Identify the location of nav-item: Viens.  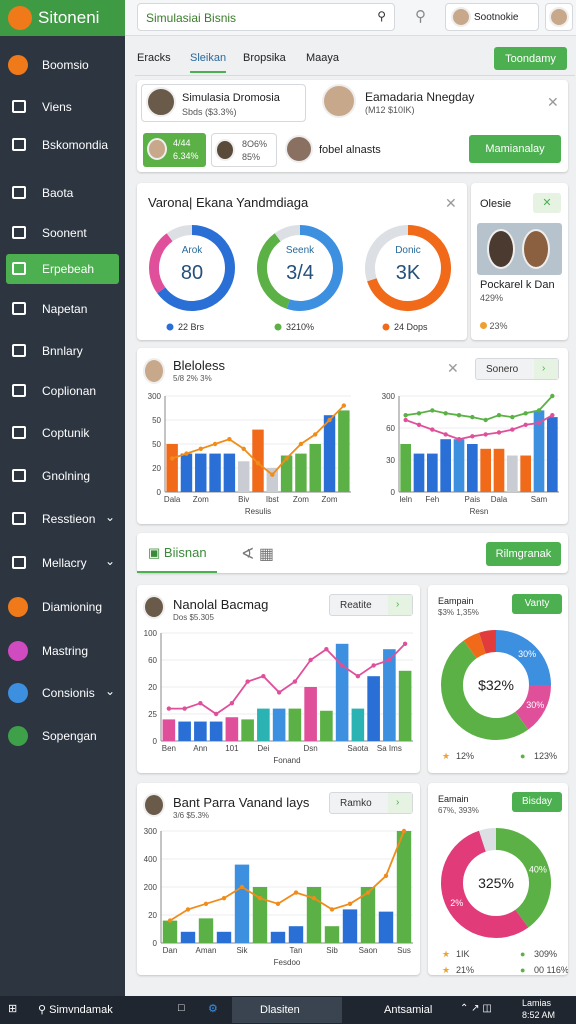
(62, 107).